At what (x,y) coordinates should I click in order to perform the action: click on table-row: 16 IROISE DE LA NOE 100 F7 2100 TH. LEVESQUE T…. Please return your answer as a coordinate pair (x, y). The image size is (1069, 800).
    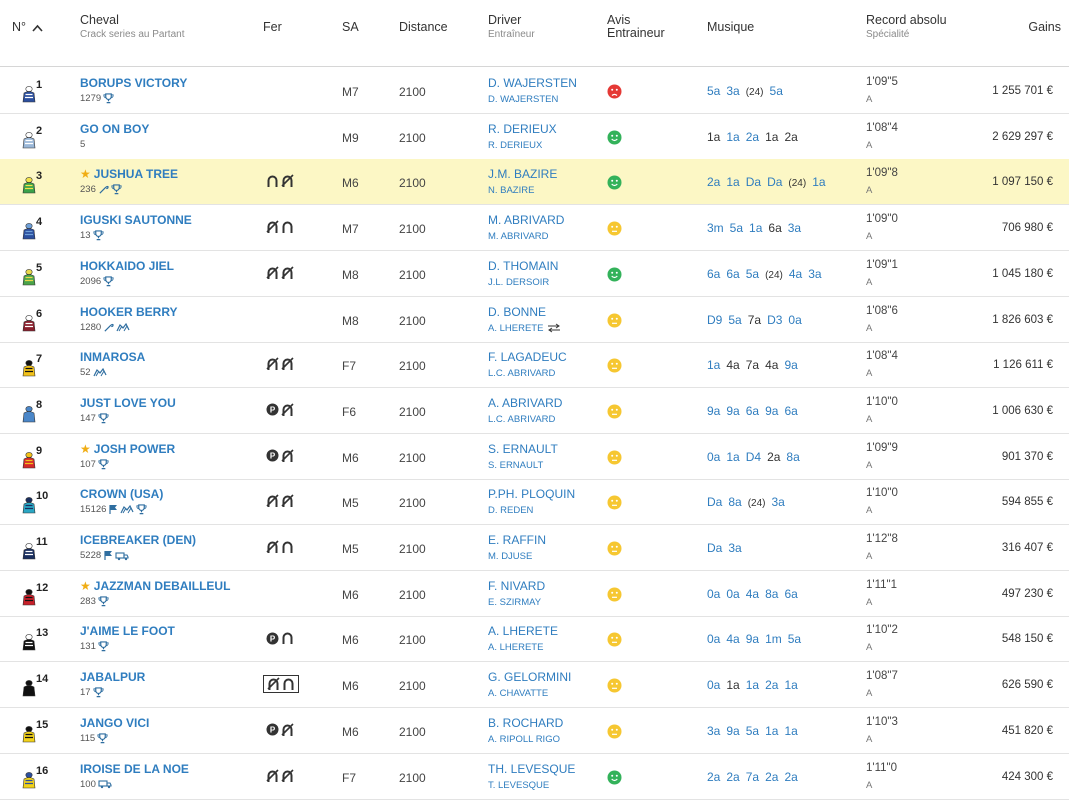
    Looking at the image, I should click on (534, 777).